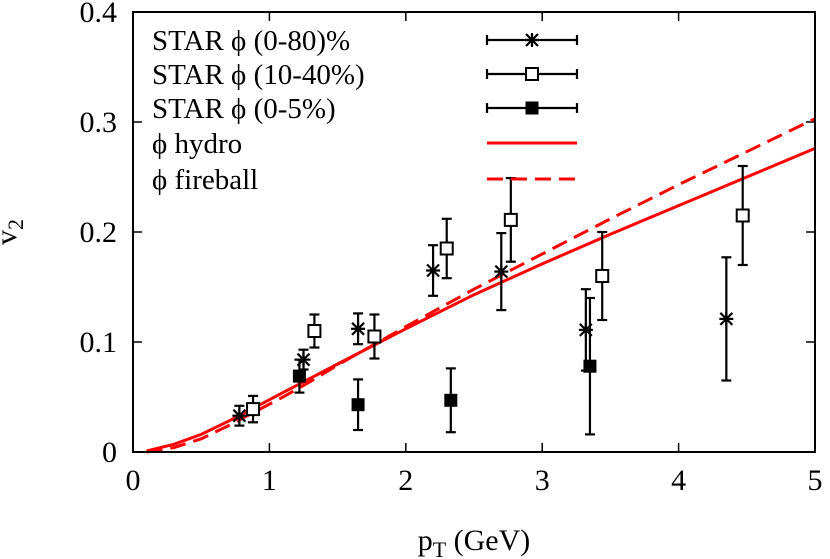 This screenshot has width=830, height=559. I want to click on legend-item: STAR ϕ (0-5%), so click(365, 109).